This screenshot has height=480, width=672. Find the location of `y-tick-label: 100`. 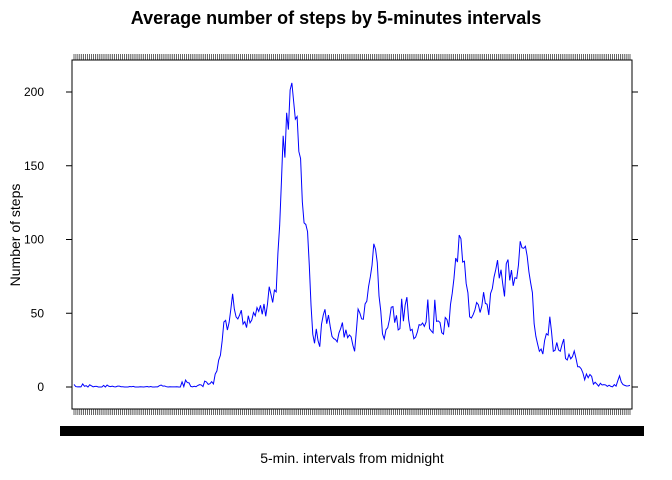

y-tick-label: 100 is located at coordinates (34, 240).